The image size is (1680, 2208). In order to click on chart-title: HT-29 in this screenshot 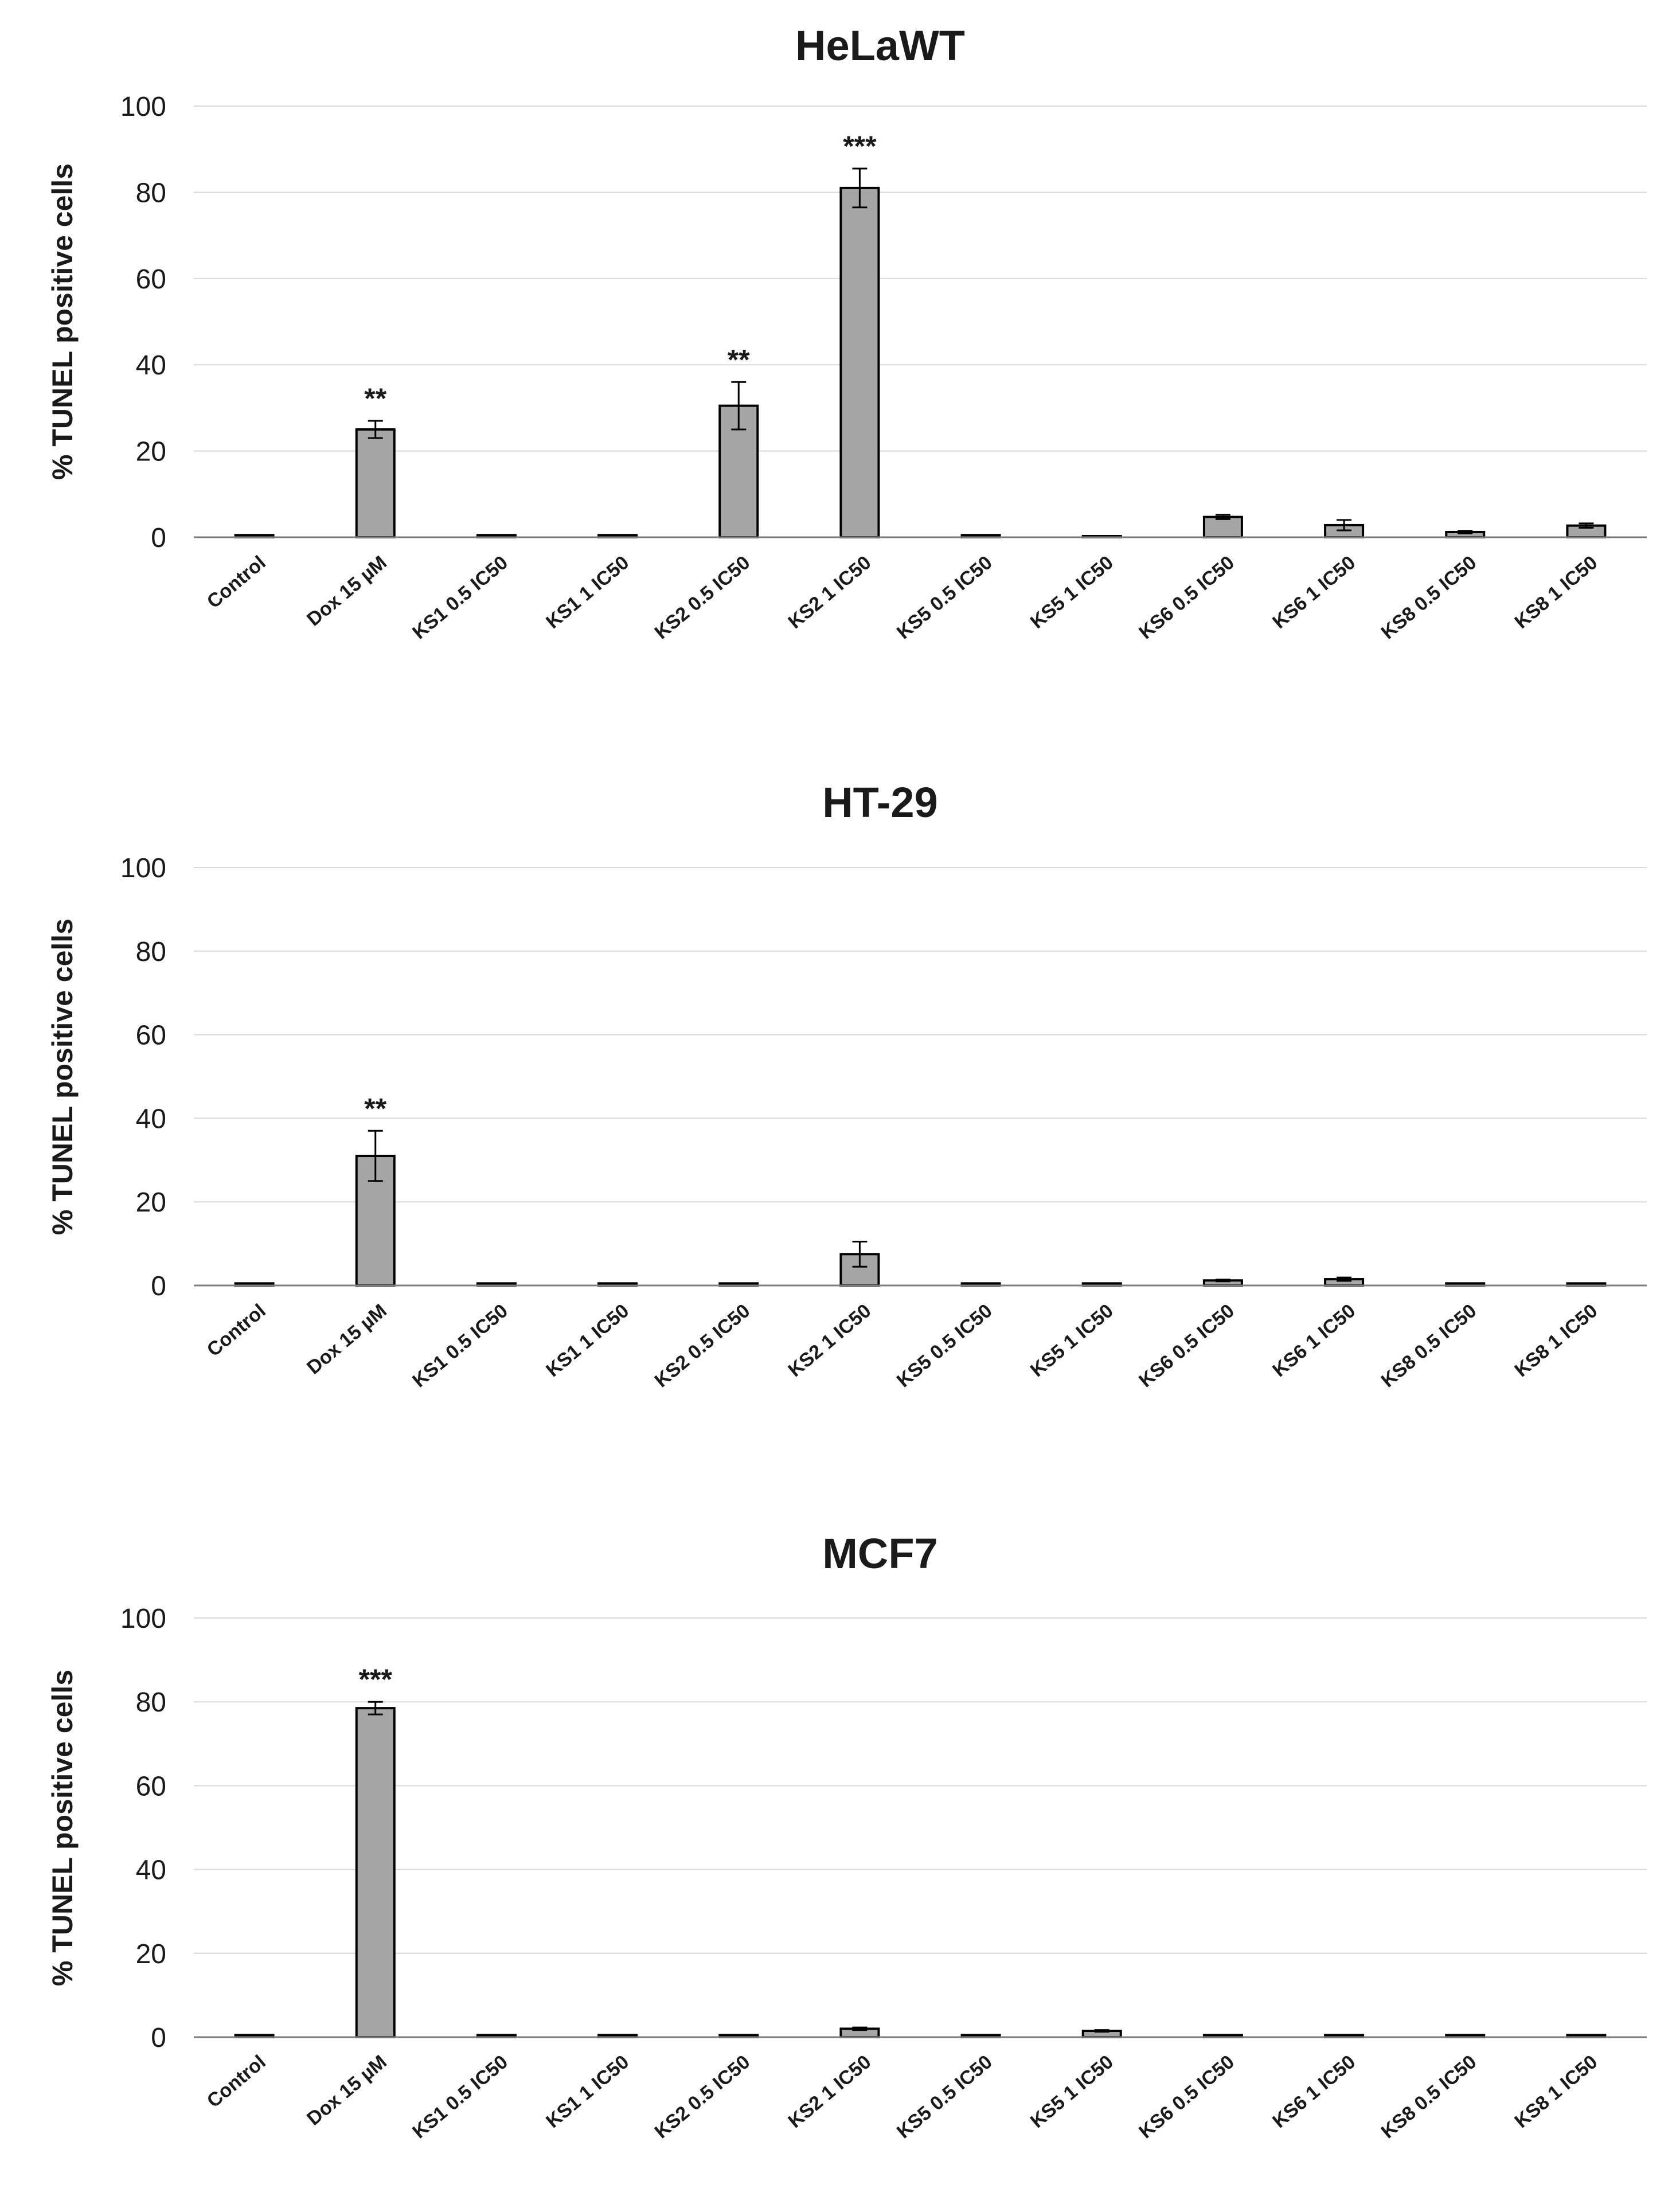, I will do `click(880, 802)`.